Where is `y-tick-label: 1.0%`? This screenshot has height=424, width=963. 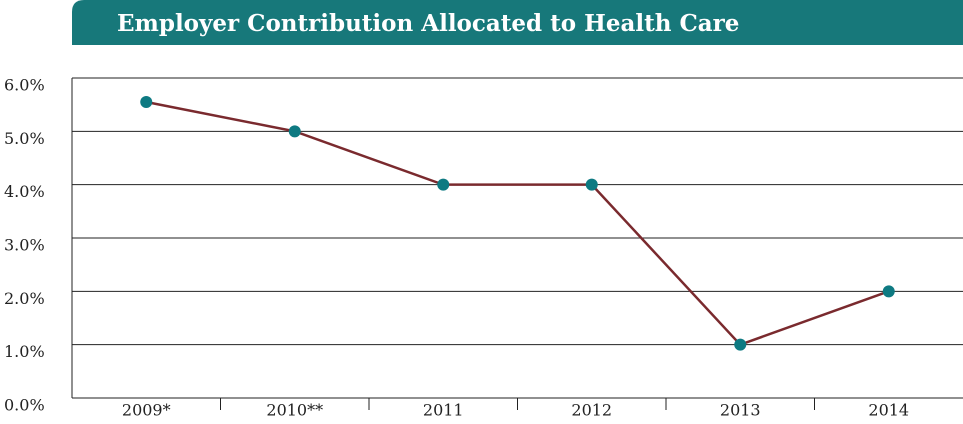
y-tick-label: 1.0% is located at coordinates (24, 351).